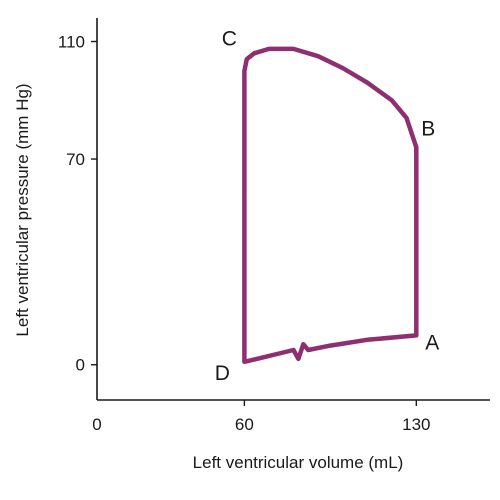 The height and width of the screenshot is (500, 500). I want to click on point-label-c: C, so click(229, 38).